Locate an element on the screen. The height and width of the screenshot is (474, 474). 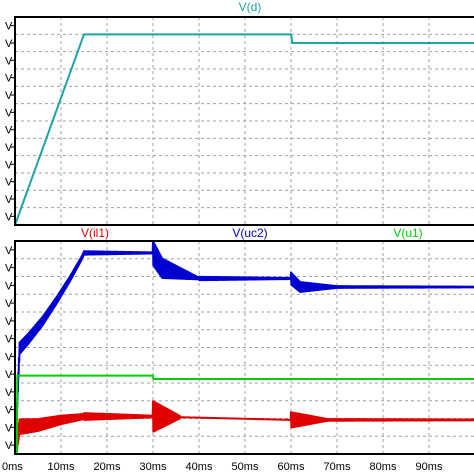
bottom-trace-titles: V(il1) V(uc2) V(u1) is located at coordinates (252, 233).